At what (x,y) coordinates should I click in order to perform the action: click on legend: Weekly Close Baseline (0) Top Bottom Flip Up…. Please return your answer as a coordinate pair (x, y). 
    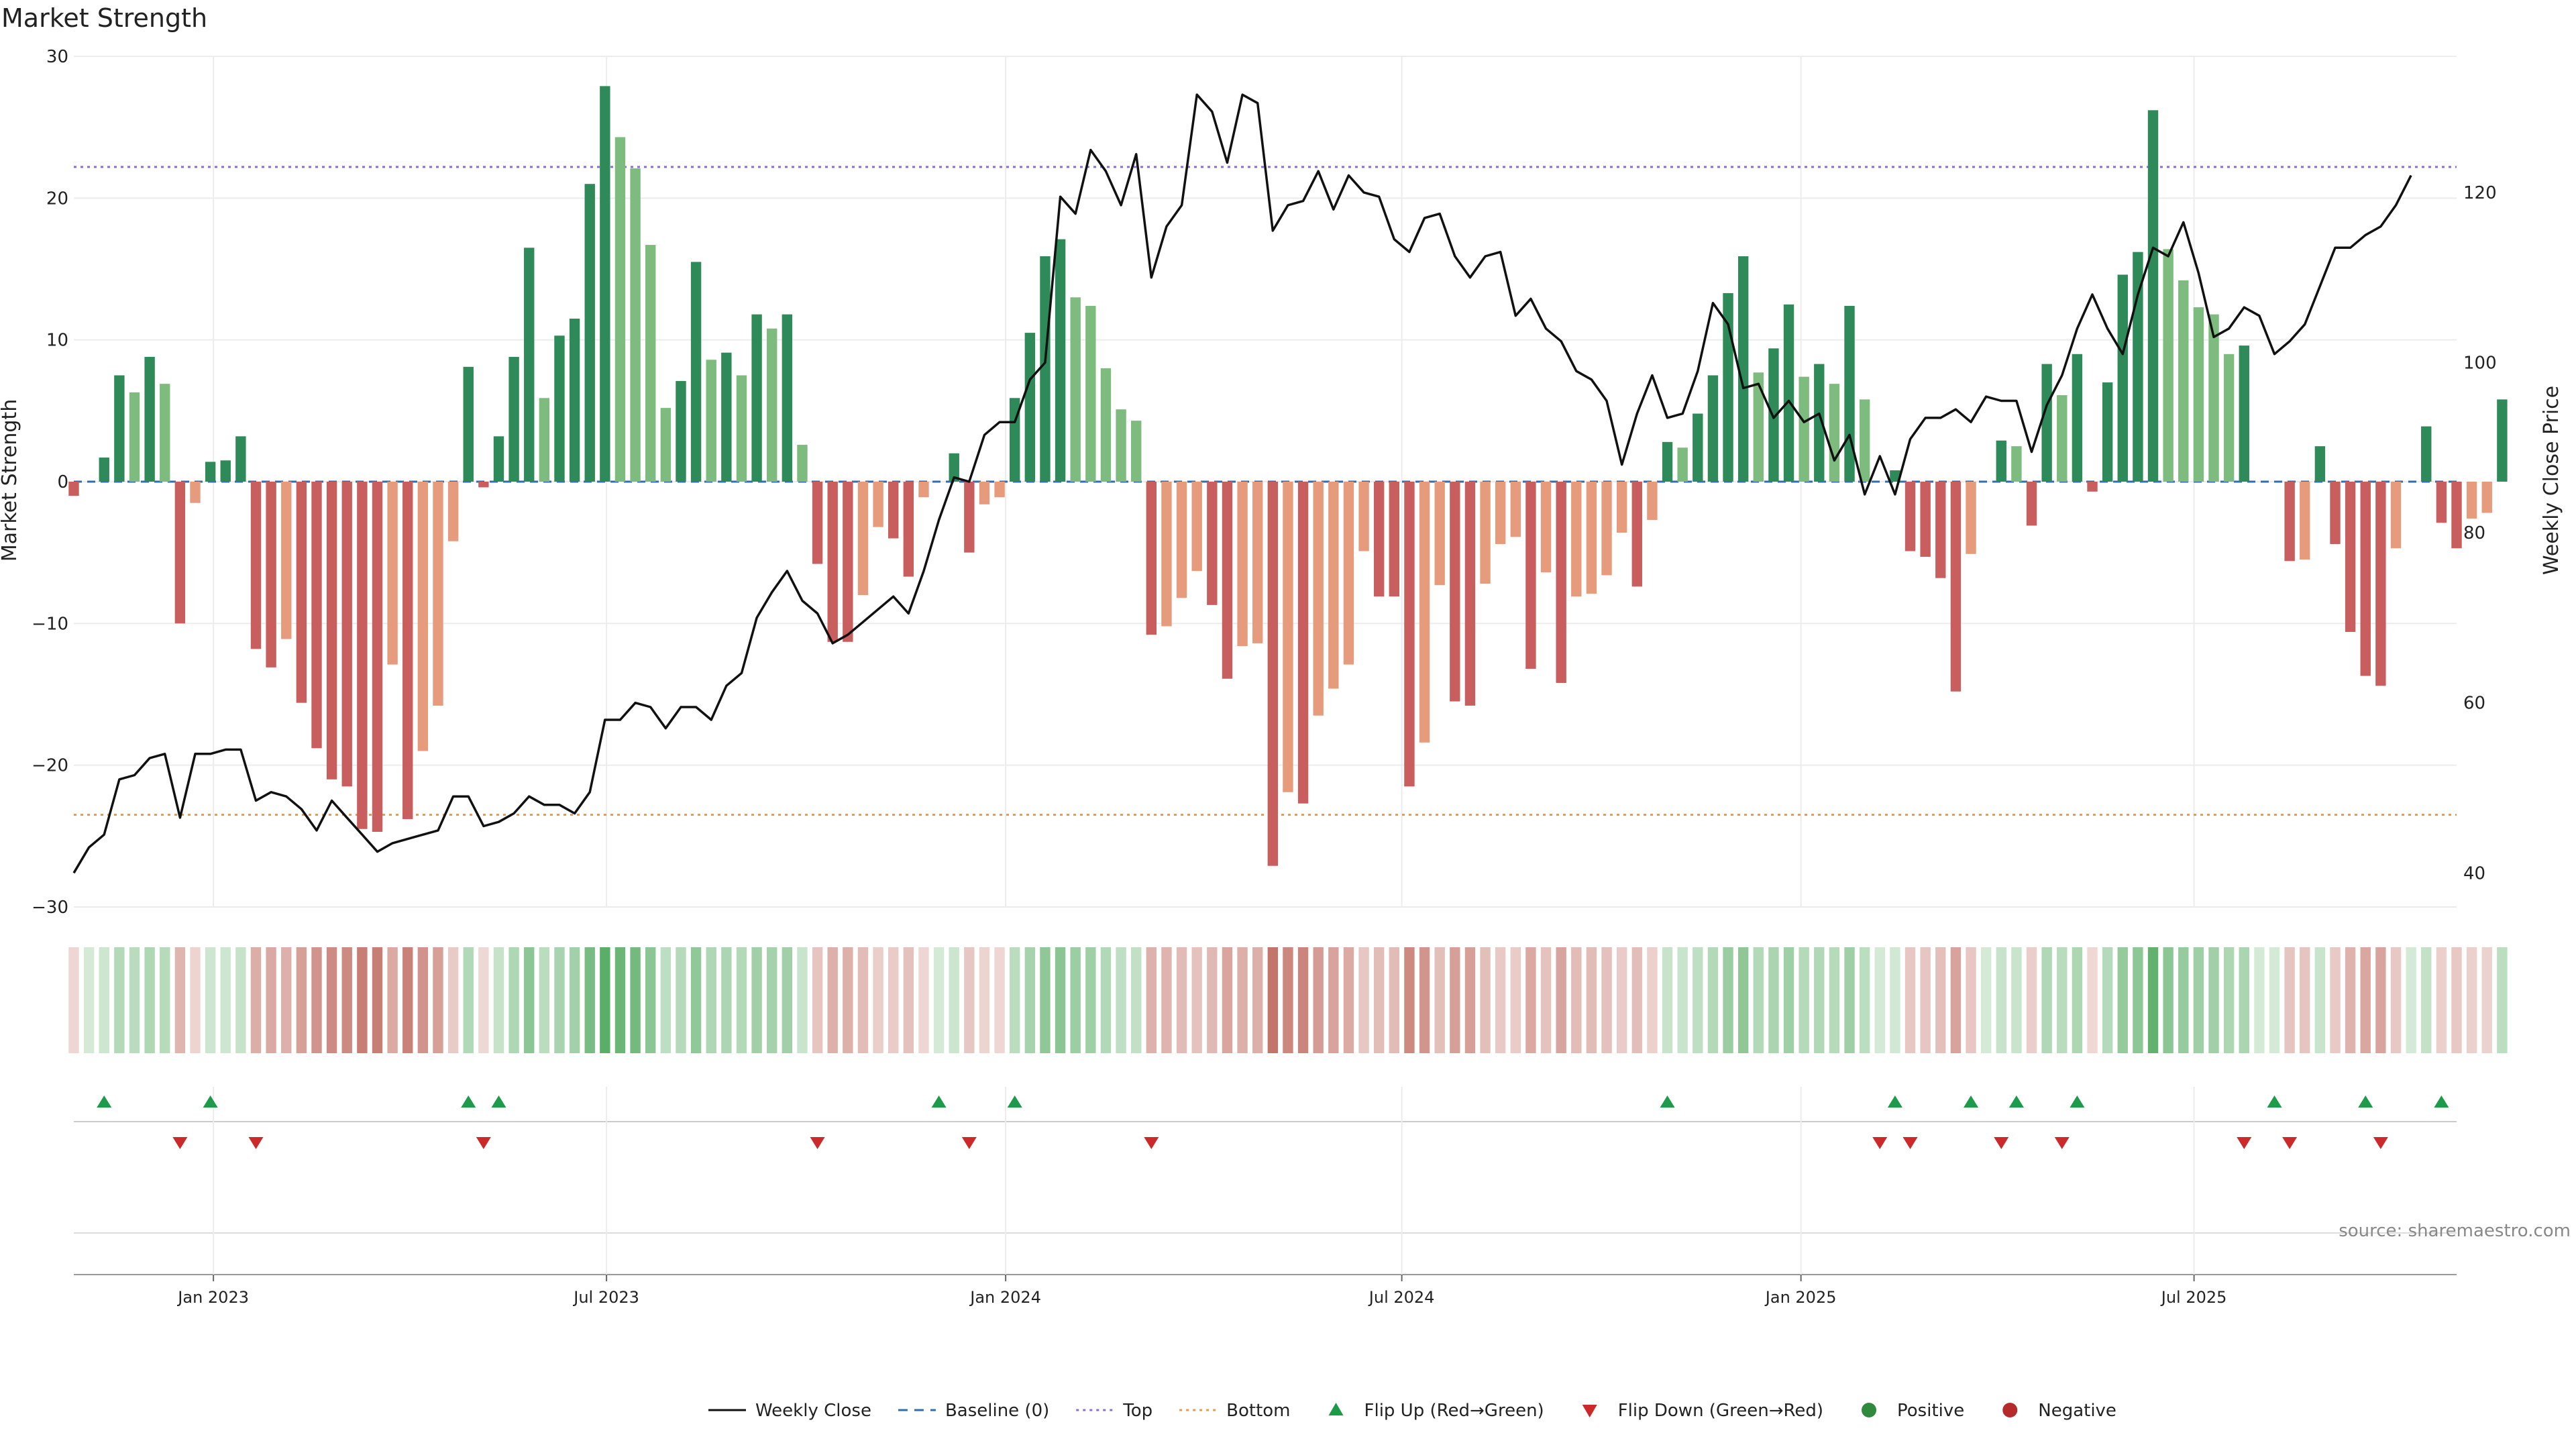
    Looking at the image, I should click on (1412, 1411).